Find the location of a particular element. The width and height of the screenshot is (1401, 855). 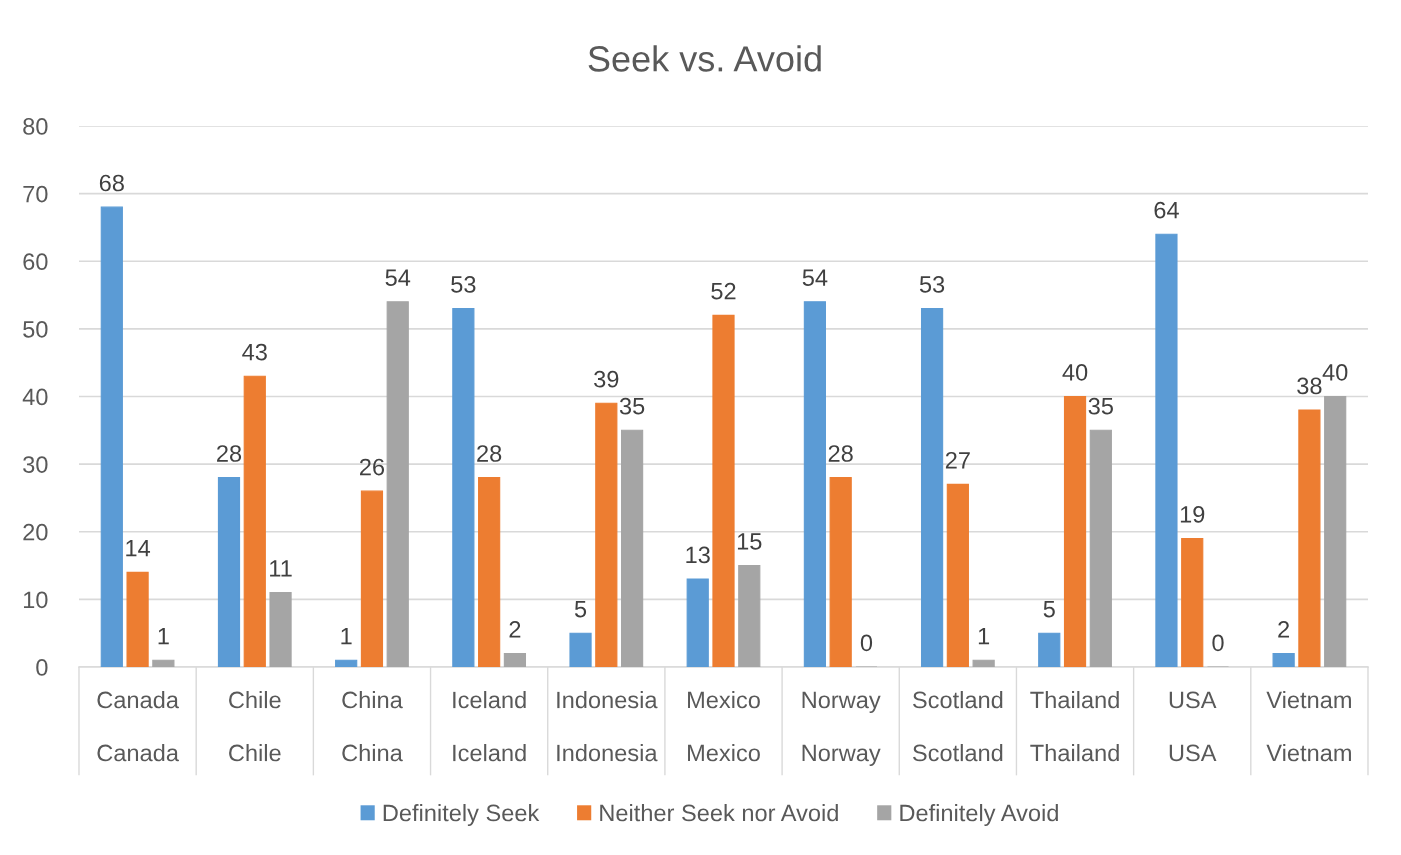

legend-label: Neither Seek nor Avoid is located at coordinates (719, 813).